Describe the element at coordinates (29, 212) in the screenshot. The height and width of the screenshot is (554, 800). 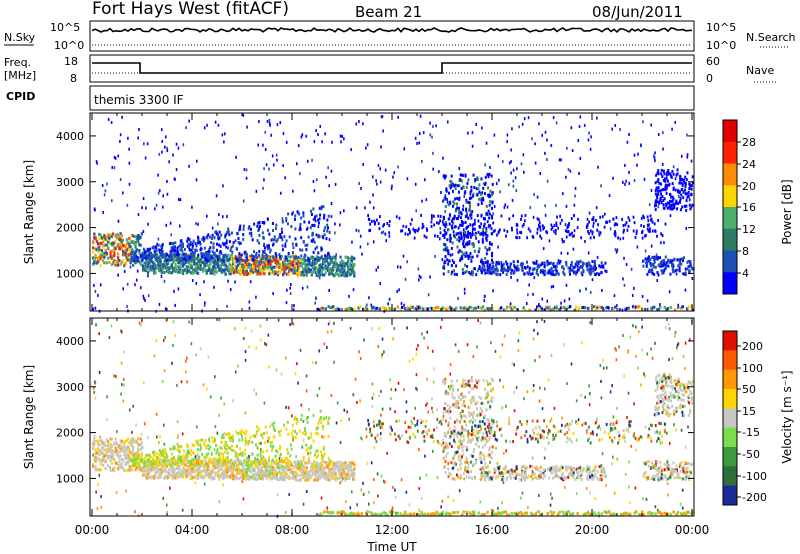
I see `power-ylabel: Slant Range [km]` at that location.